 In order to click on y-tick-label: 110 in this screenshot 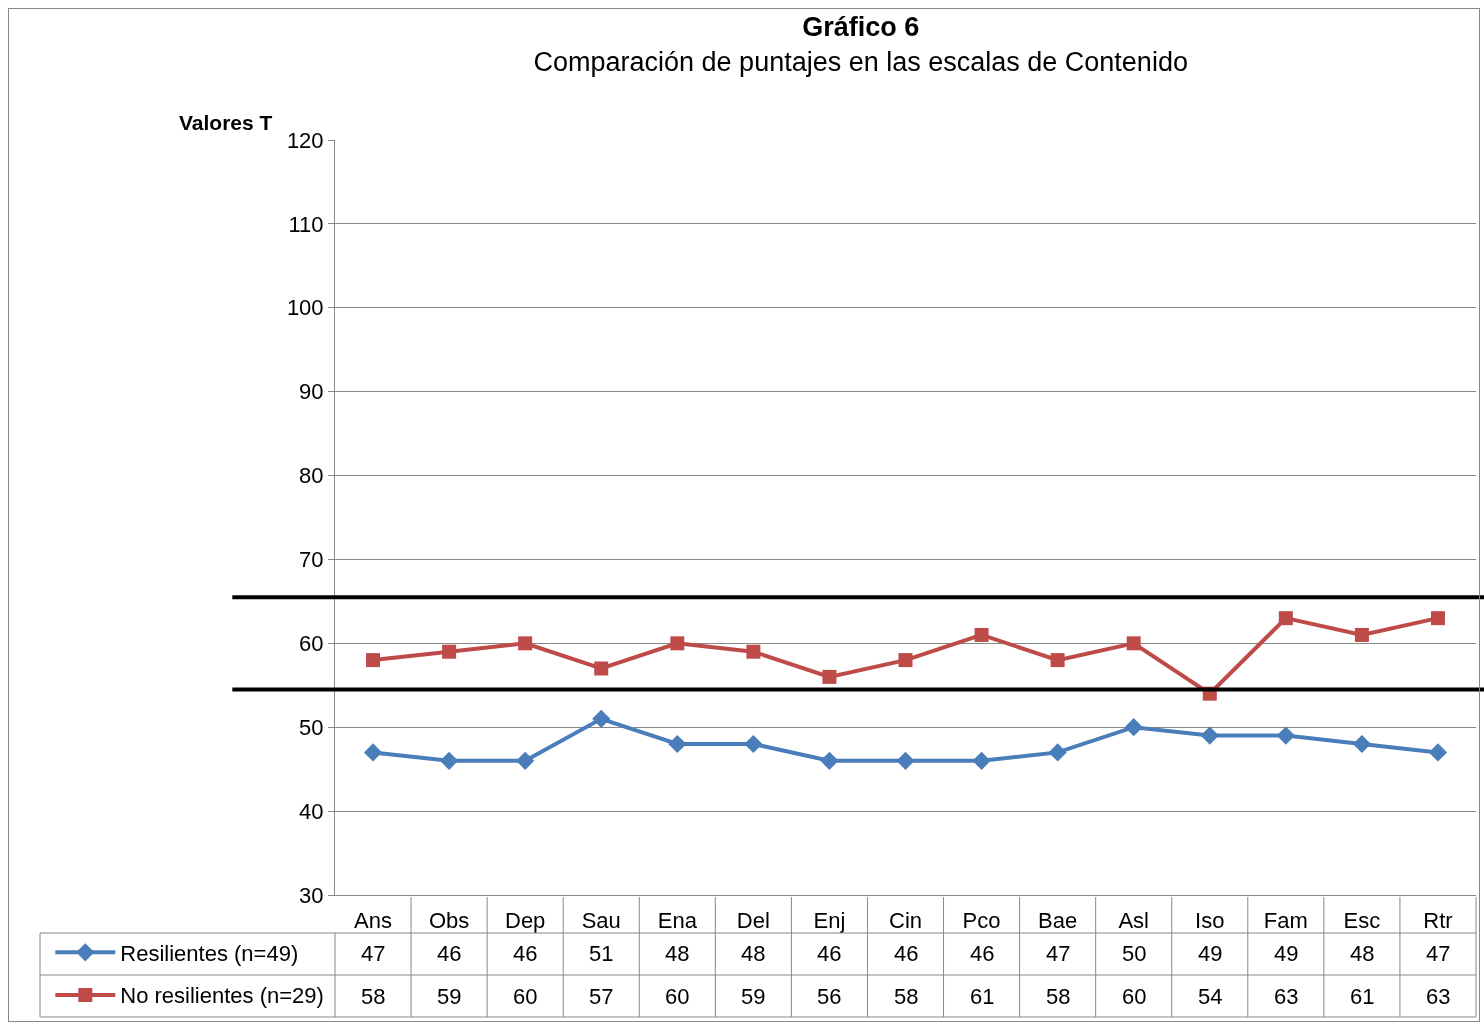, I will do `click(306, 224)`.